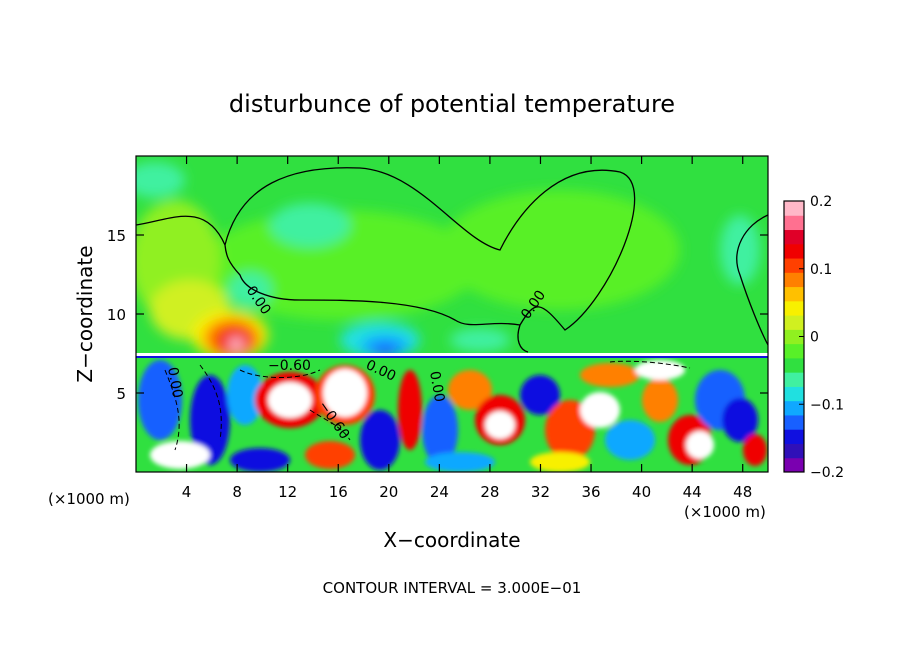  I want to click on x-tick-label: 32, so click(540, 492).